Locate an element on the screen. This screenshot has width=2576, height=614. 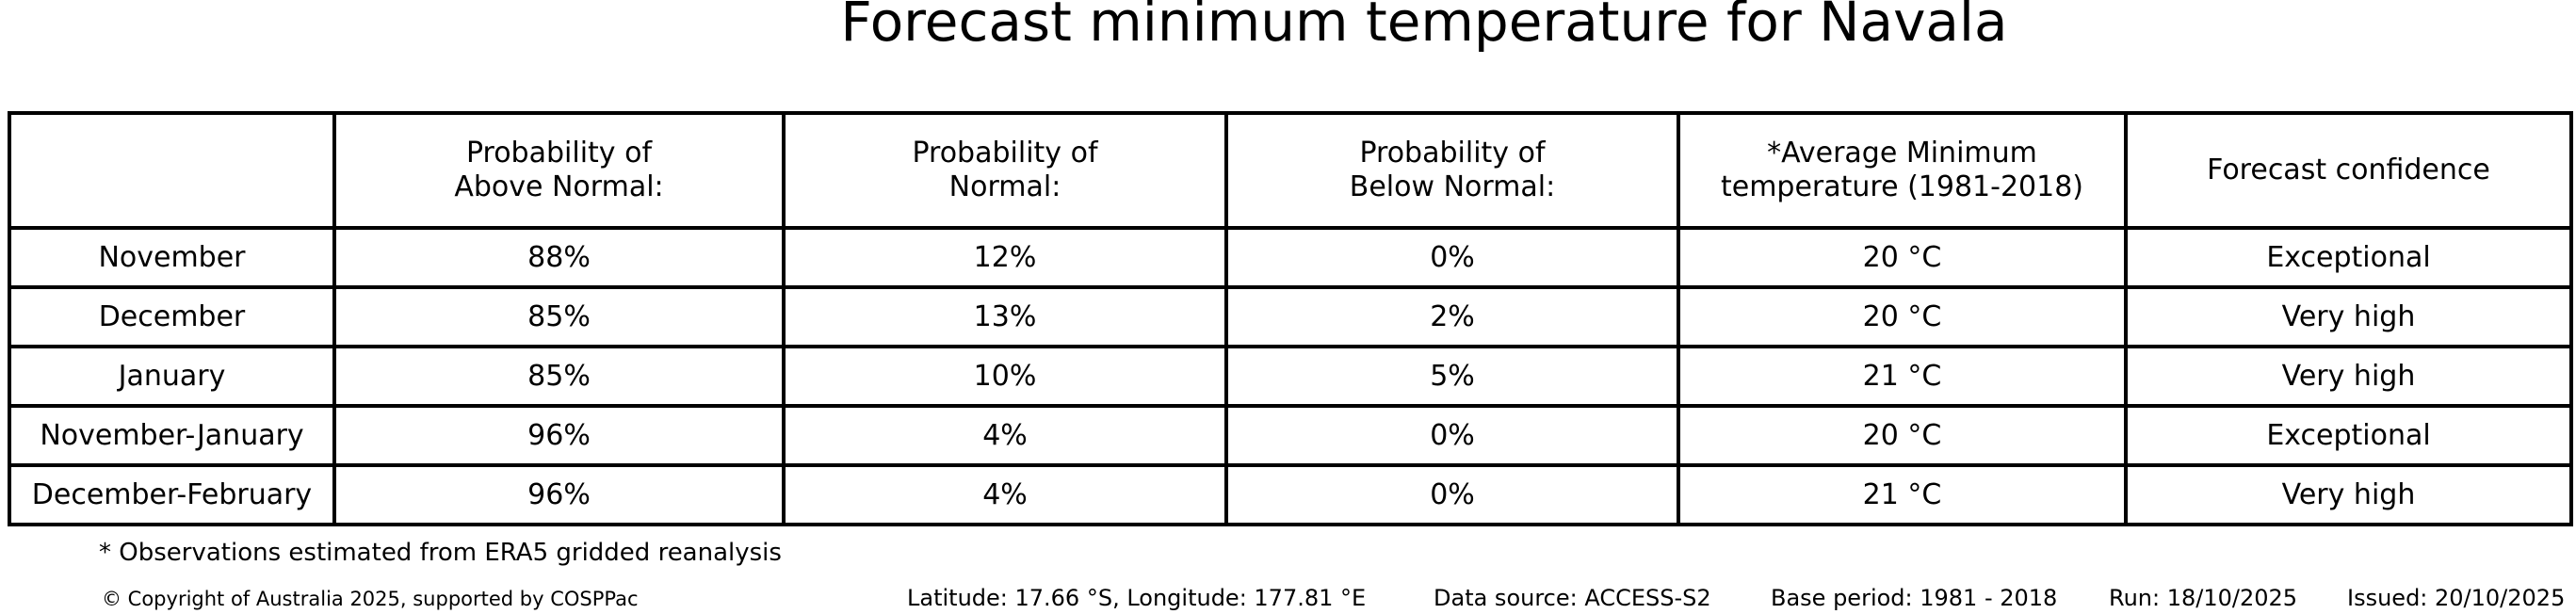
footer-data-source: Data source: ACCESS-S2 is located at coordinates (1572, 598).